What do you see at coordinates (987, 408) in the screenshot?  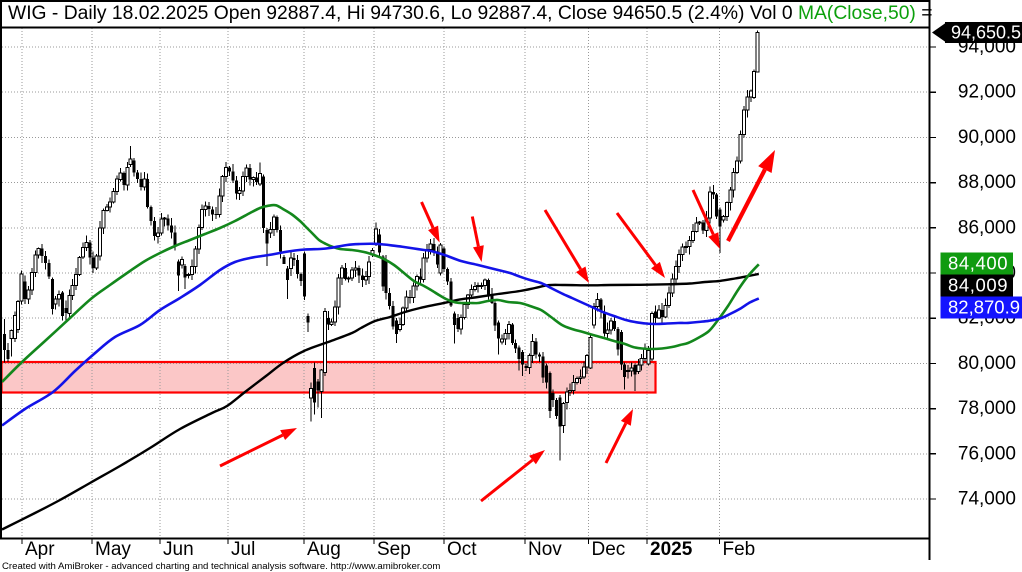 I see `svg-text: 78,000` at bounding box center [987, 408].